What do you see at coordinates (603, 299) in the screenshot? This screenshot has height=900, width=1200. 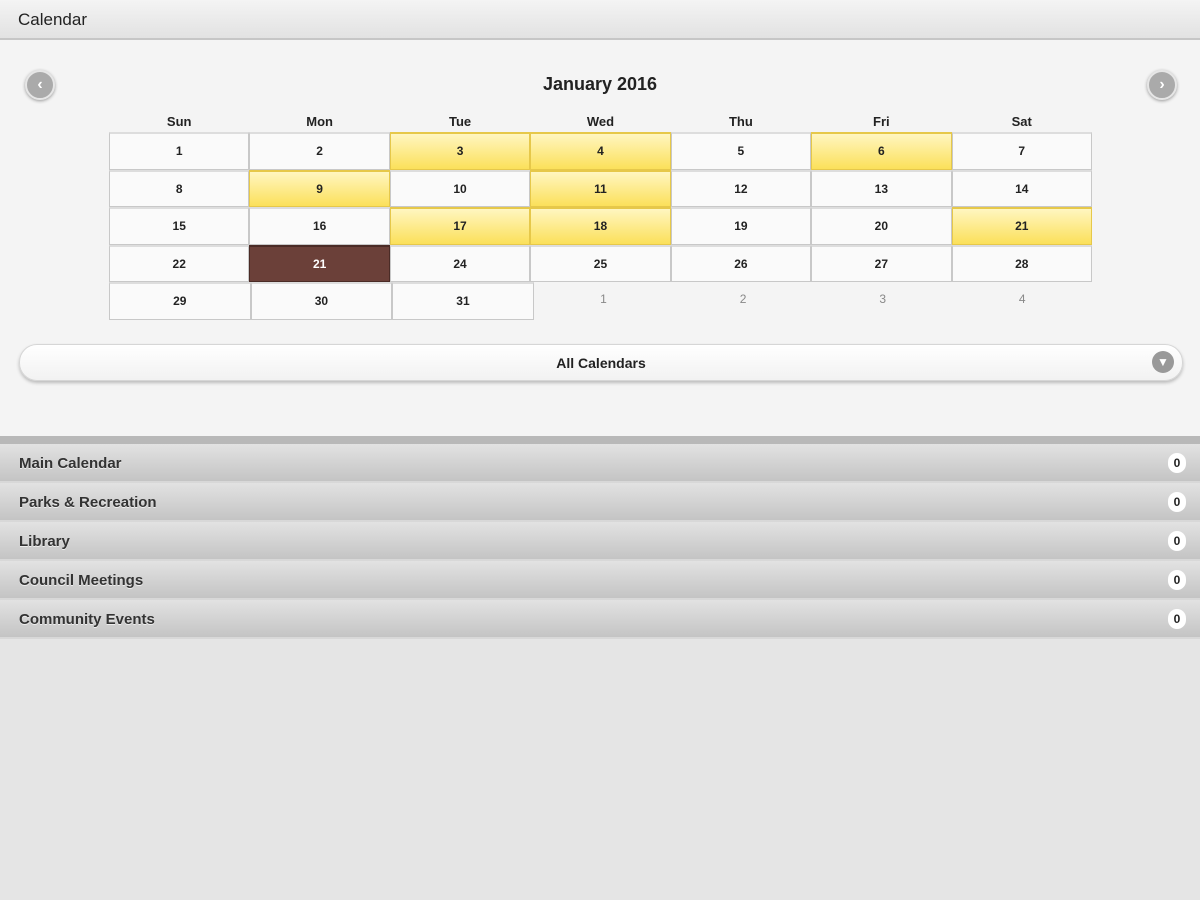 I see `day-cell-other: 1` at bounding box center [603, 299].